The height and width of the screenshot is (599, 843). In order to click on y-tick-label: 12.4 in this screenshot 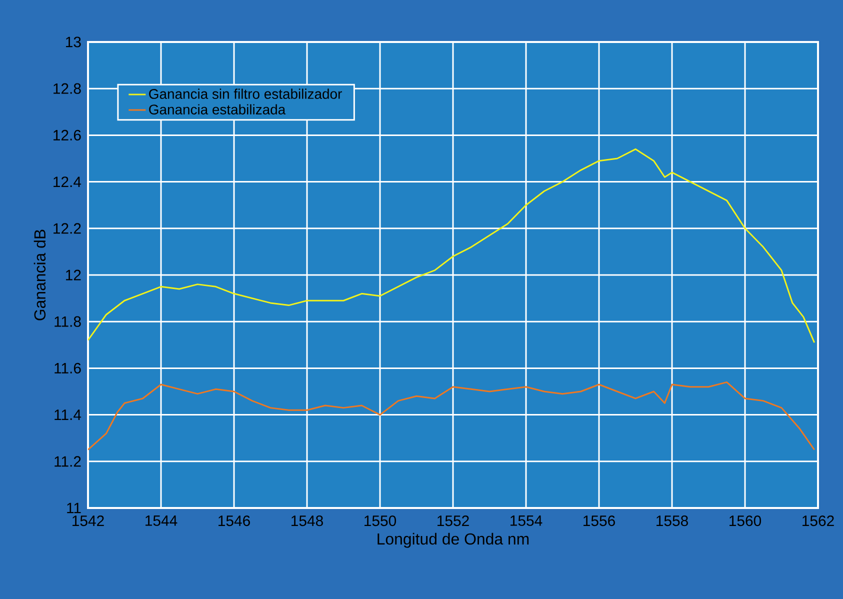, I will do `click(68, 182)`.